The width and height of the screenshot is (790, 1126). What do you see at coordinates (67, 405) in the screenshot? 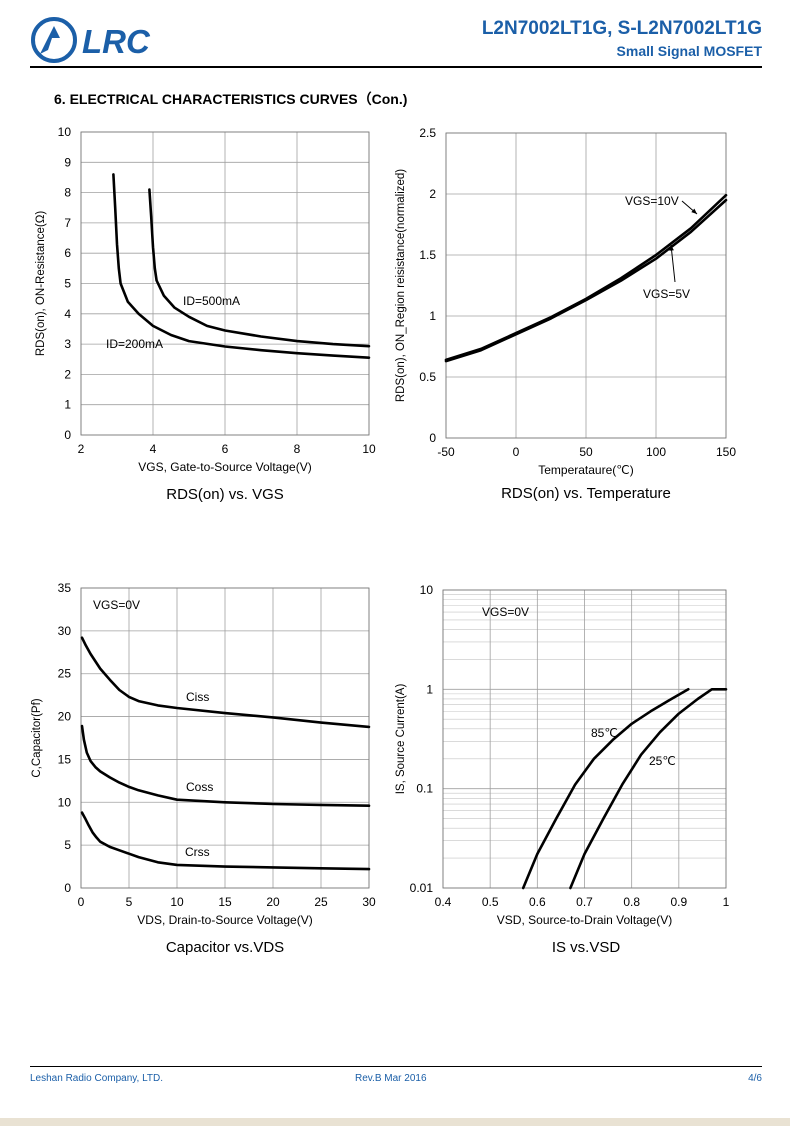
I see `c0-y-tick-label: 1` at bounding box center [67, 405].